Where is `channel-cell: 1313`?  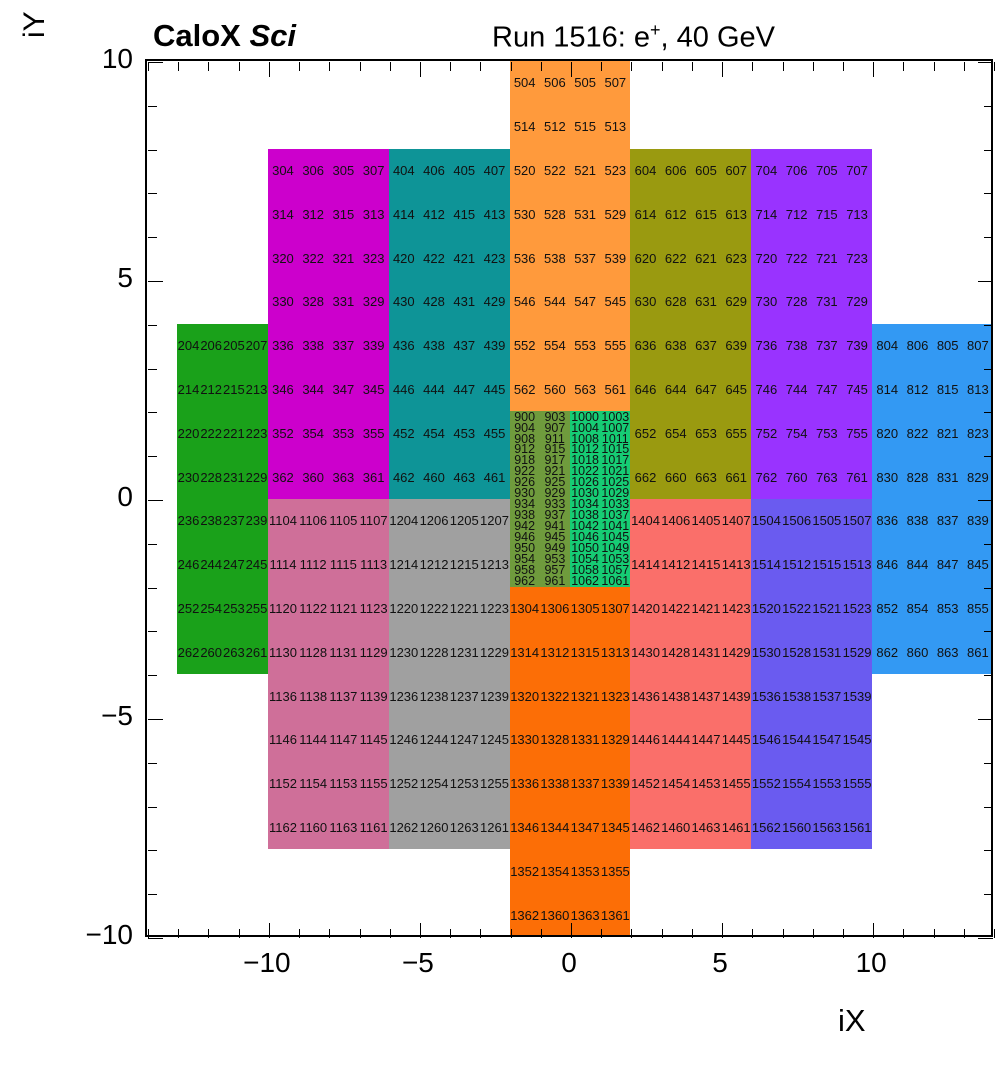
channel-cell: 1313 is located at coordinates (615, 652).